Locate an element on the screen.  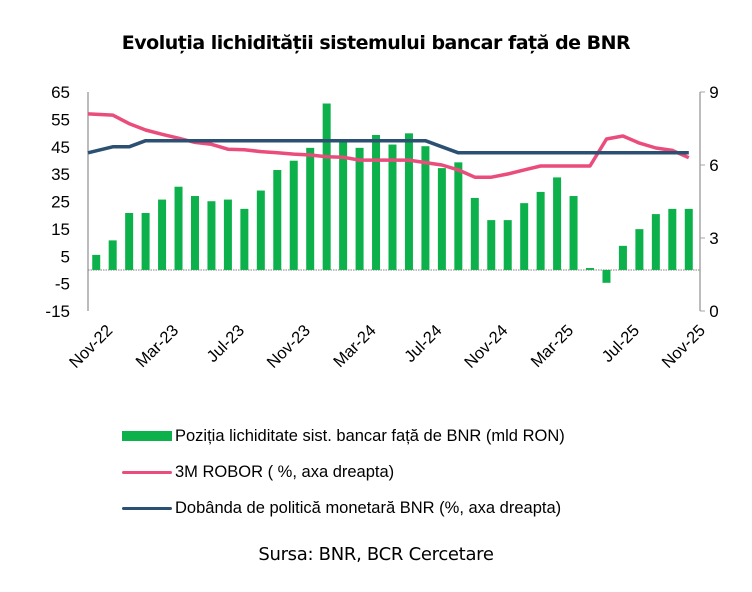
rate-lines is located at coordinates (388, 145).